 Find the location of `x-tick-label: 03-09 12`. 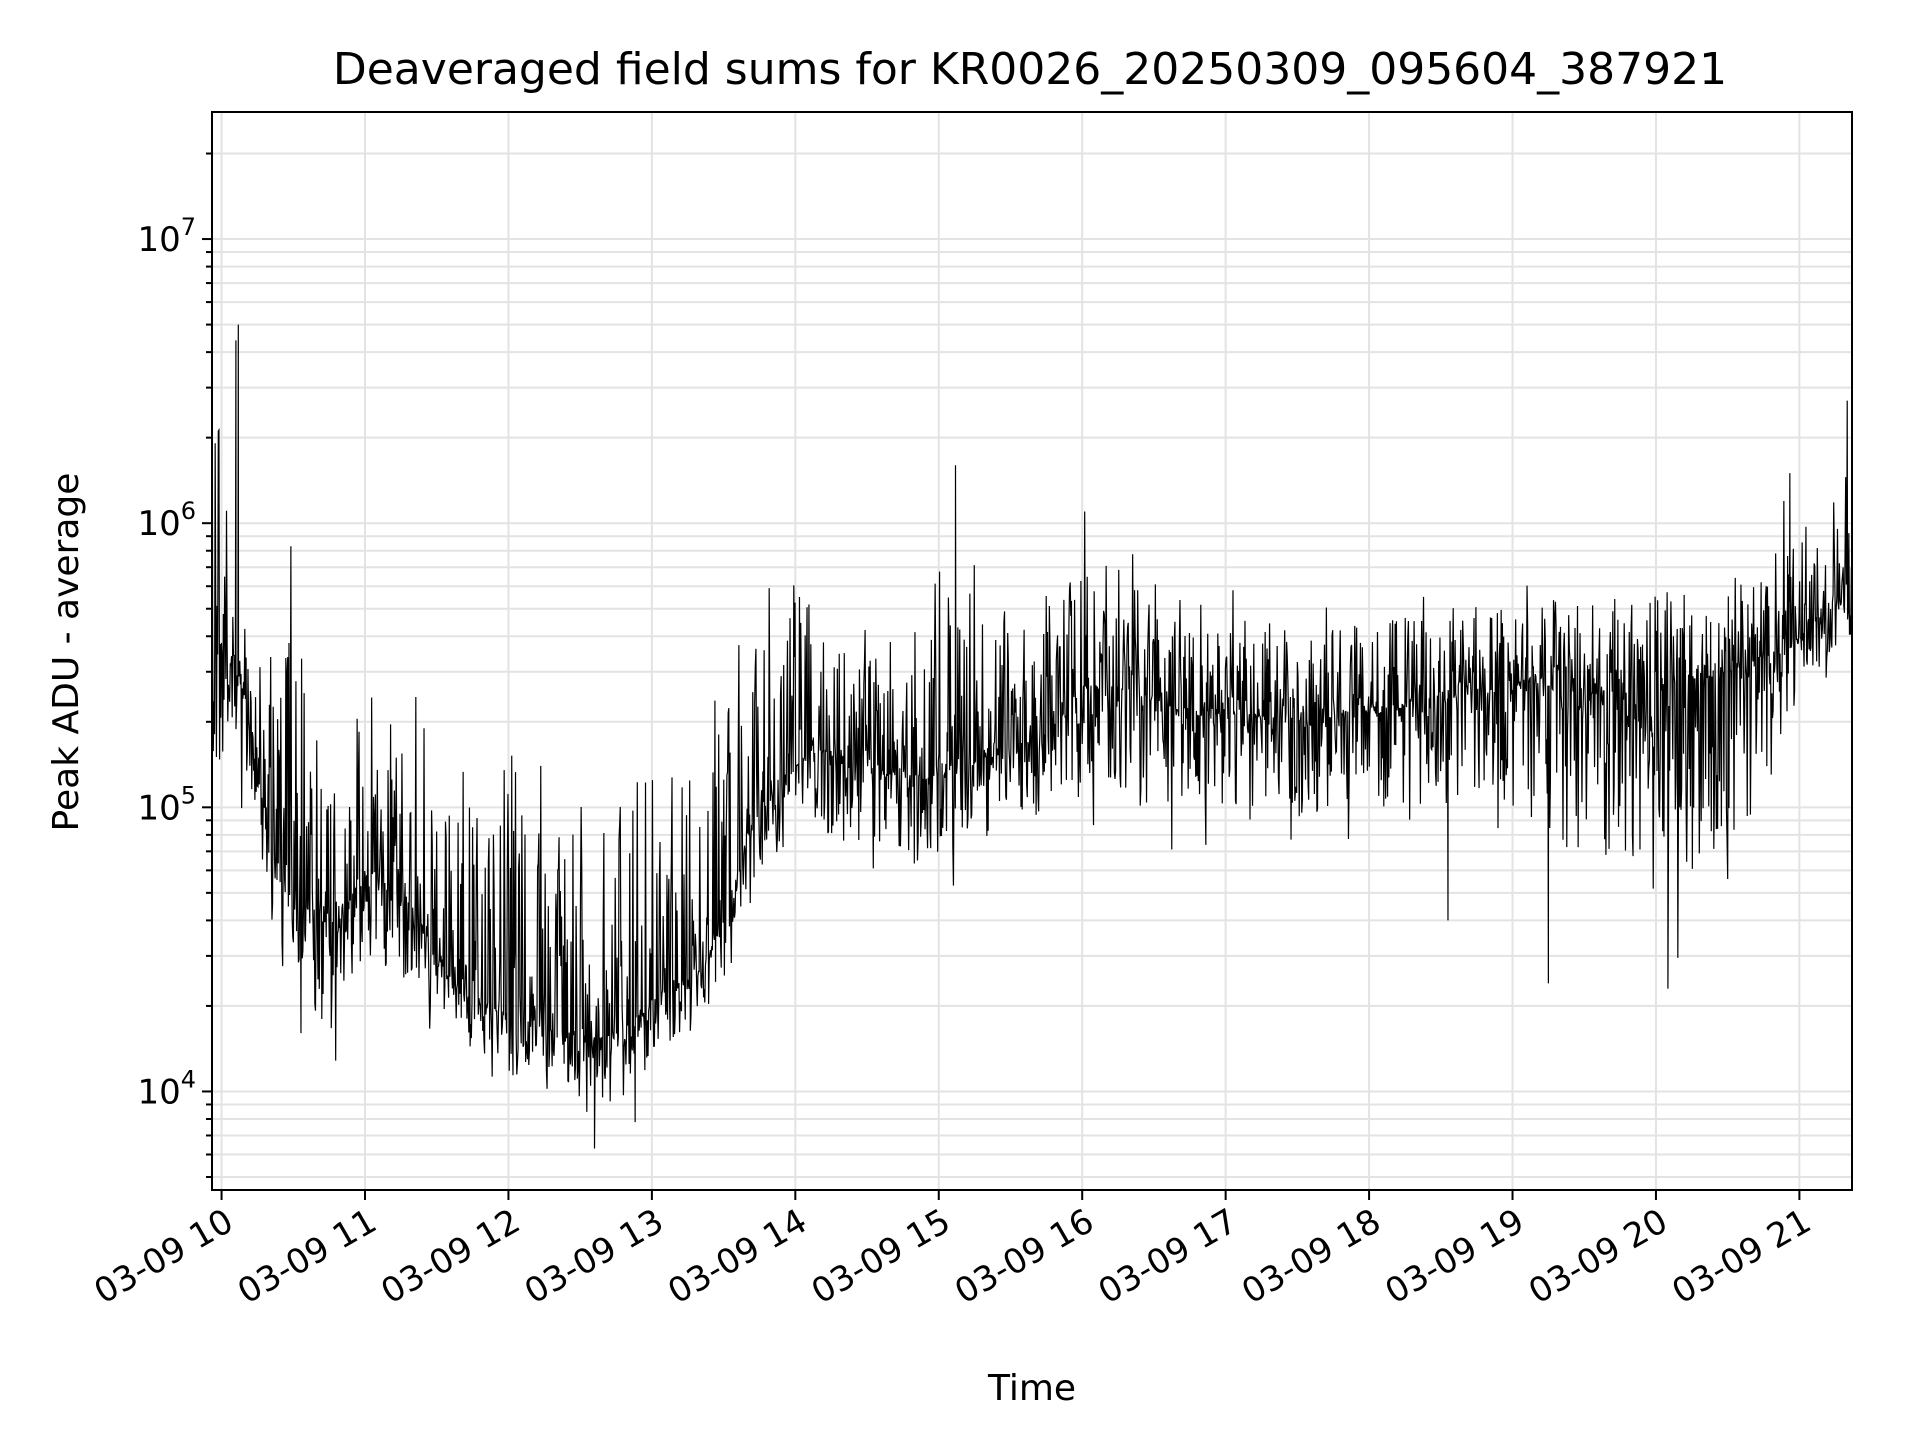

x-tick-label: 03-09 12 is located at coordinates (451, 1256).